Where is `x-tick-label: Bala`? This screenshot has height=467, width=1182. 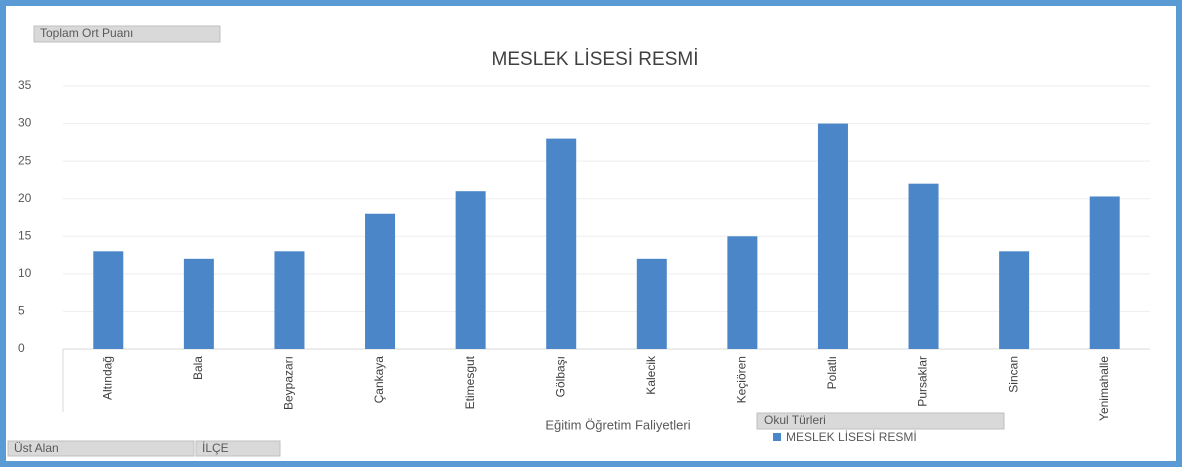
x-tick-label: Bala is located at coordinates (198, 368).